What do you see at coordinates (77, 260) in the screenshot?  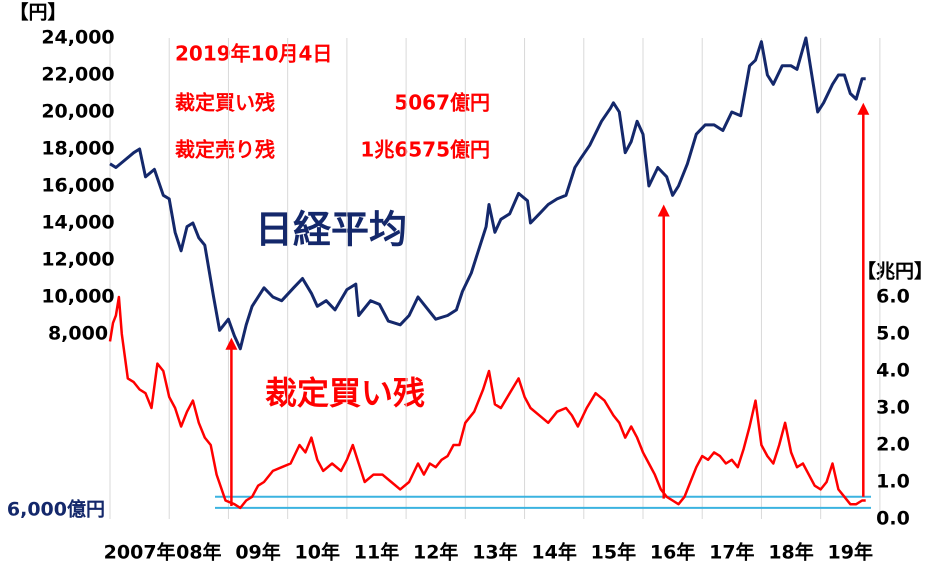 I see `y-tick-label: 12,000` at bounding box center [77, 260].